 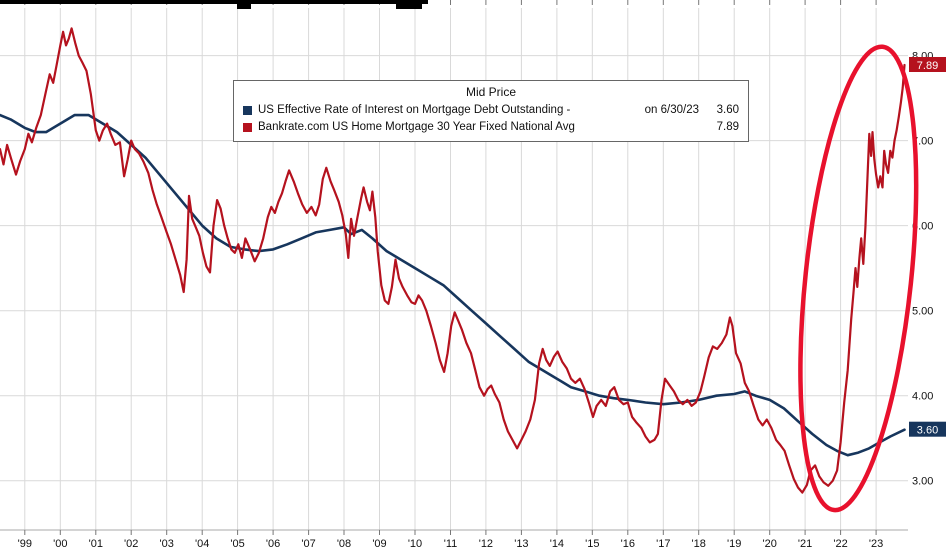 What do you see at coordinates (592, 544) in the screenshot?
I see `x-axis-label: '15` at bounding box center [592, 544].